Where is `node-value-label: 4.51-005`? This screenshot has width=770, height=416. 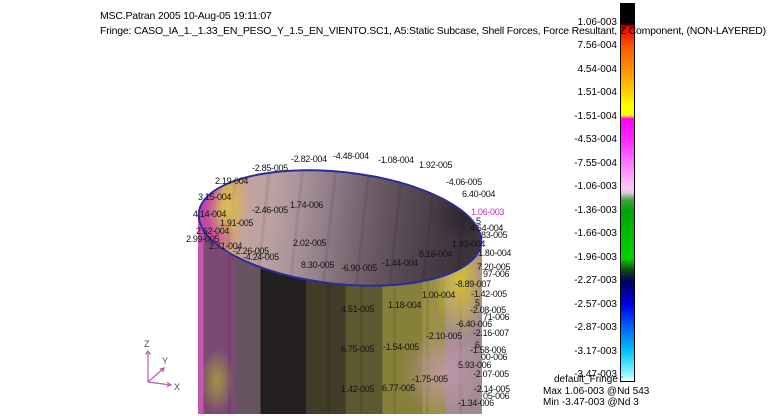
node-value-label: 4.51-005 is located at coordinates (358, 309).